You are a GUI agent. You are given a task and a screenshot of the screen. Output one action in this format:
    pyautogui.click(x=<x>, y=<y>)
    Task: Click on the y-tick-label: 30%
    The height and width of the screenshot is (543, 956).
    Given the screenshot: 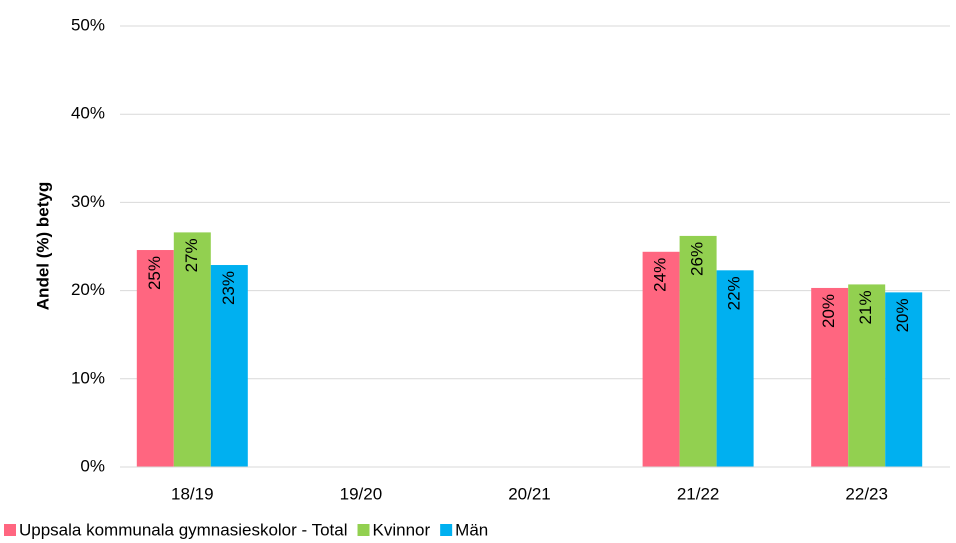 What is the action you would take?
    pyautogui.click(x=88, y=201)
    